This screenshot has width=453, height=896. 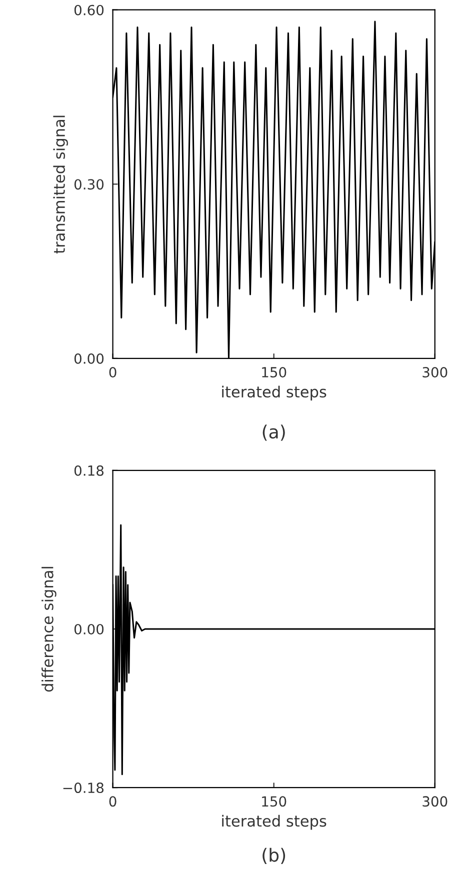 What do you see at coordinates (274, 856) in the screenshot?
I see `text: (b)` at bounding box center [274, 856].